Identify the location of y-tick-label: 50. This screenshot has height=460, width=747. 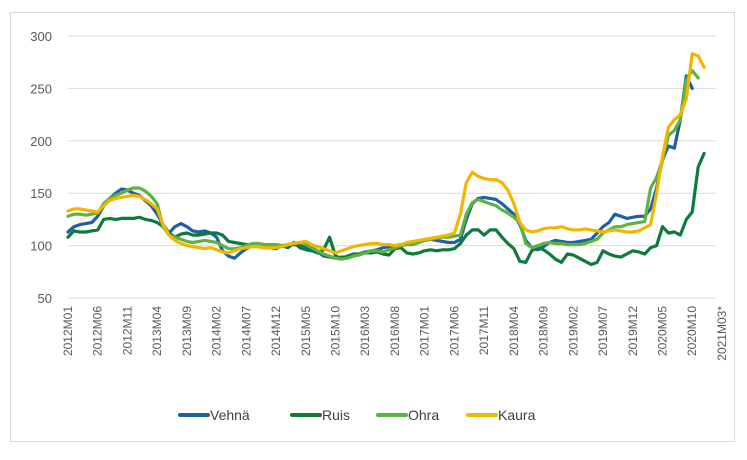
(45, 298).